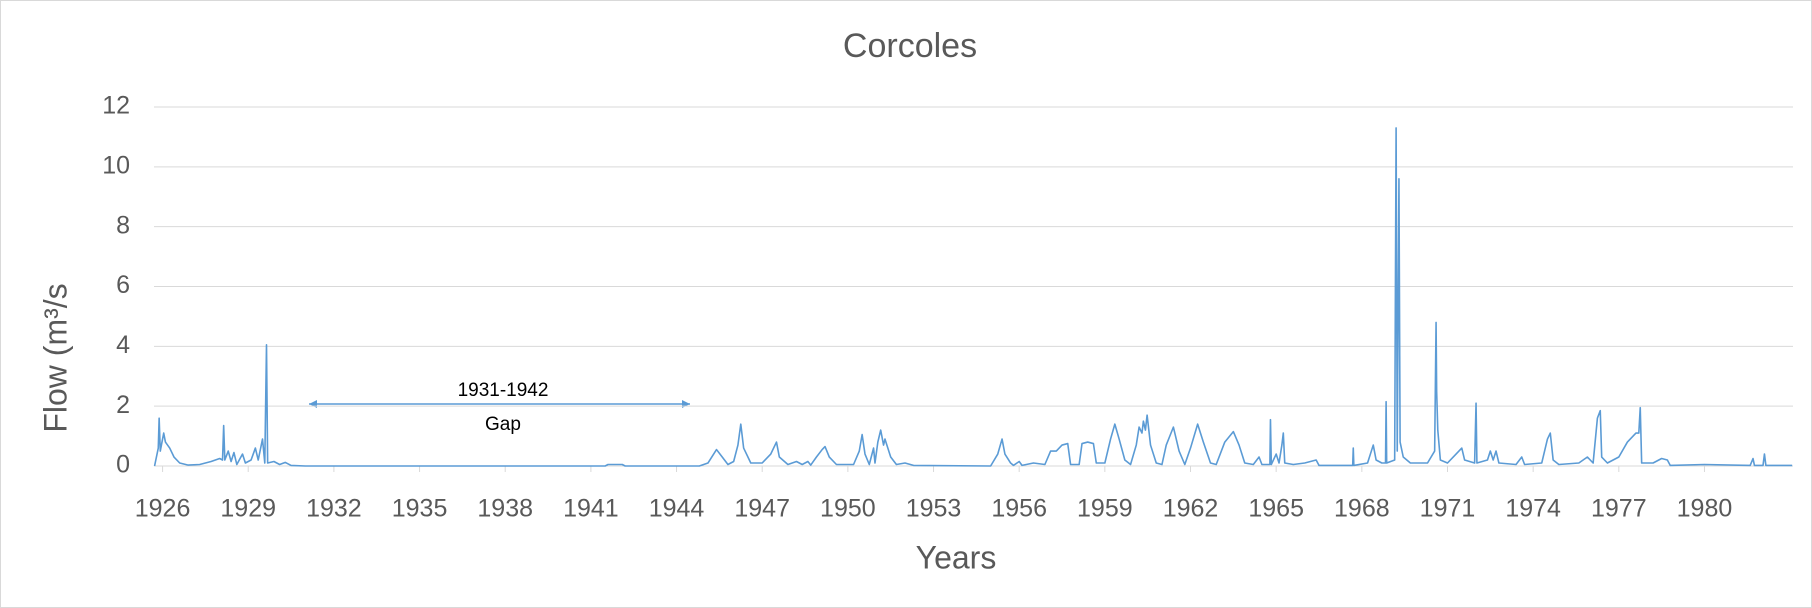 The height and width of the screenshot is (608, 1812). I want to click on y-tick-label: 0, so click(123, 465).